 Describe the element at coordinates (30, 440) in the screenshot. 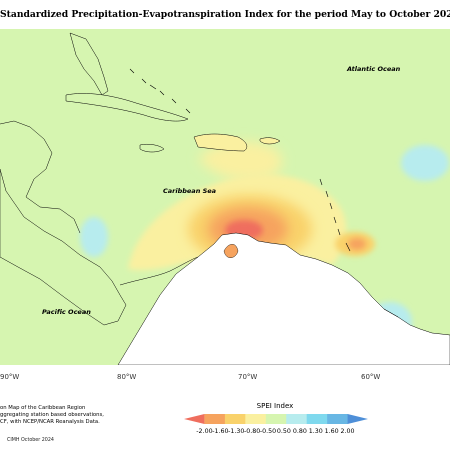

I see `credit-text: CIMH October 2024` at that location.